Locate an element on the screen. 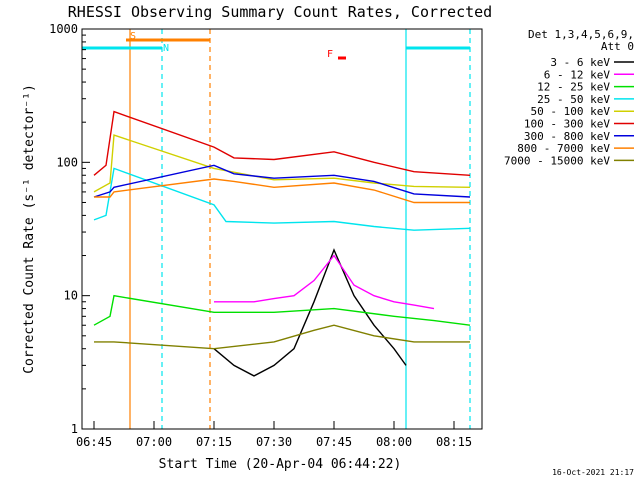  x-tick-label: 08:15 is located at coordinates (454, 442).